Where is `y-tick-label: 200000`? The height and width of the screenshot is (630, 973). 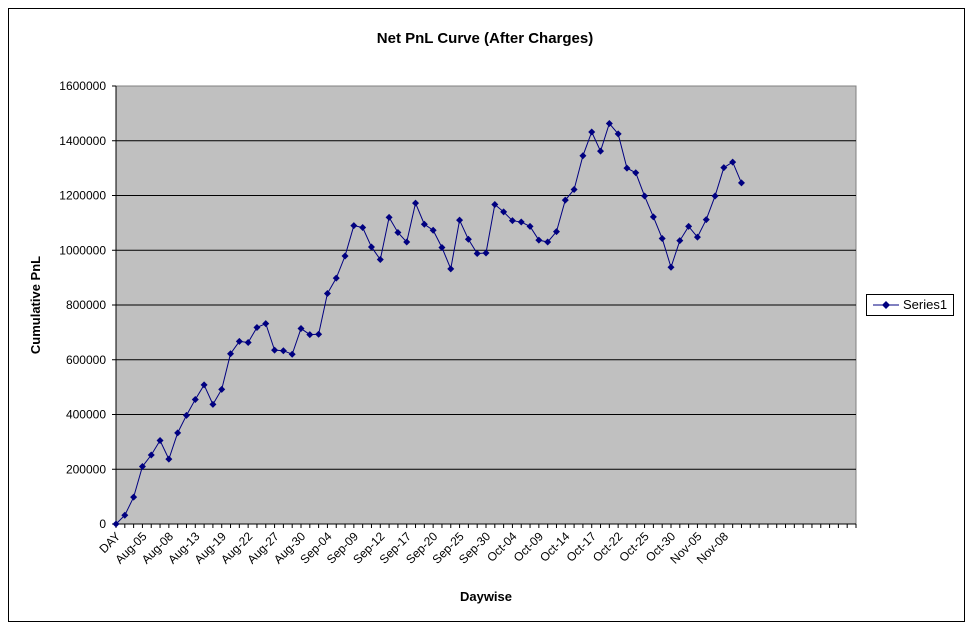 y-tick-label: 200000 is located at coordinates (86, 469).